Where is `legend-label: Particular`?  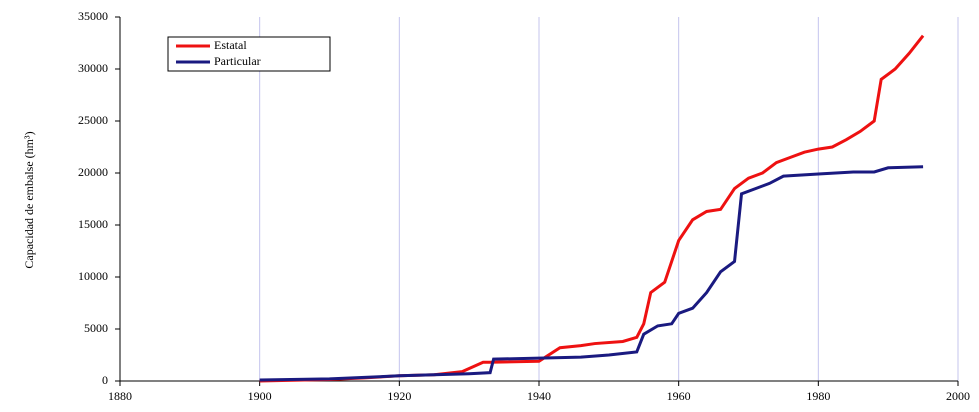
legend-label: Particular is located at coordinates (237, 61).